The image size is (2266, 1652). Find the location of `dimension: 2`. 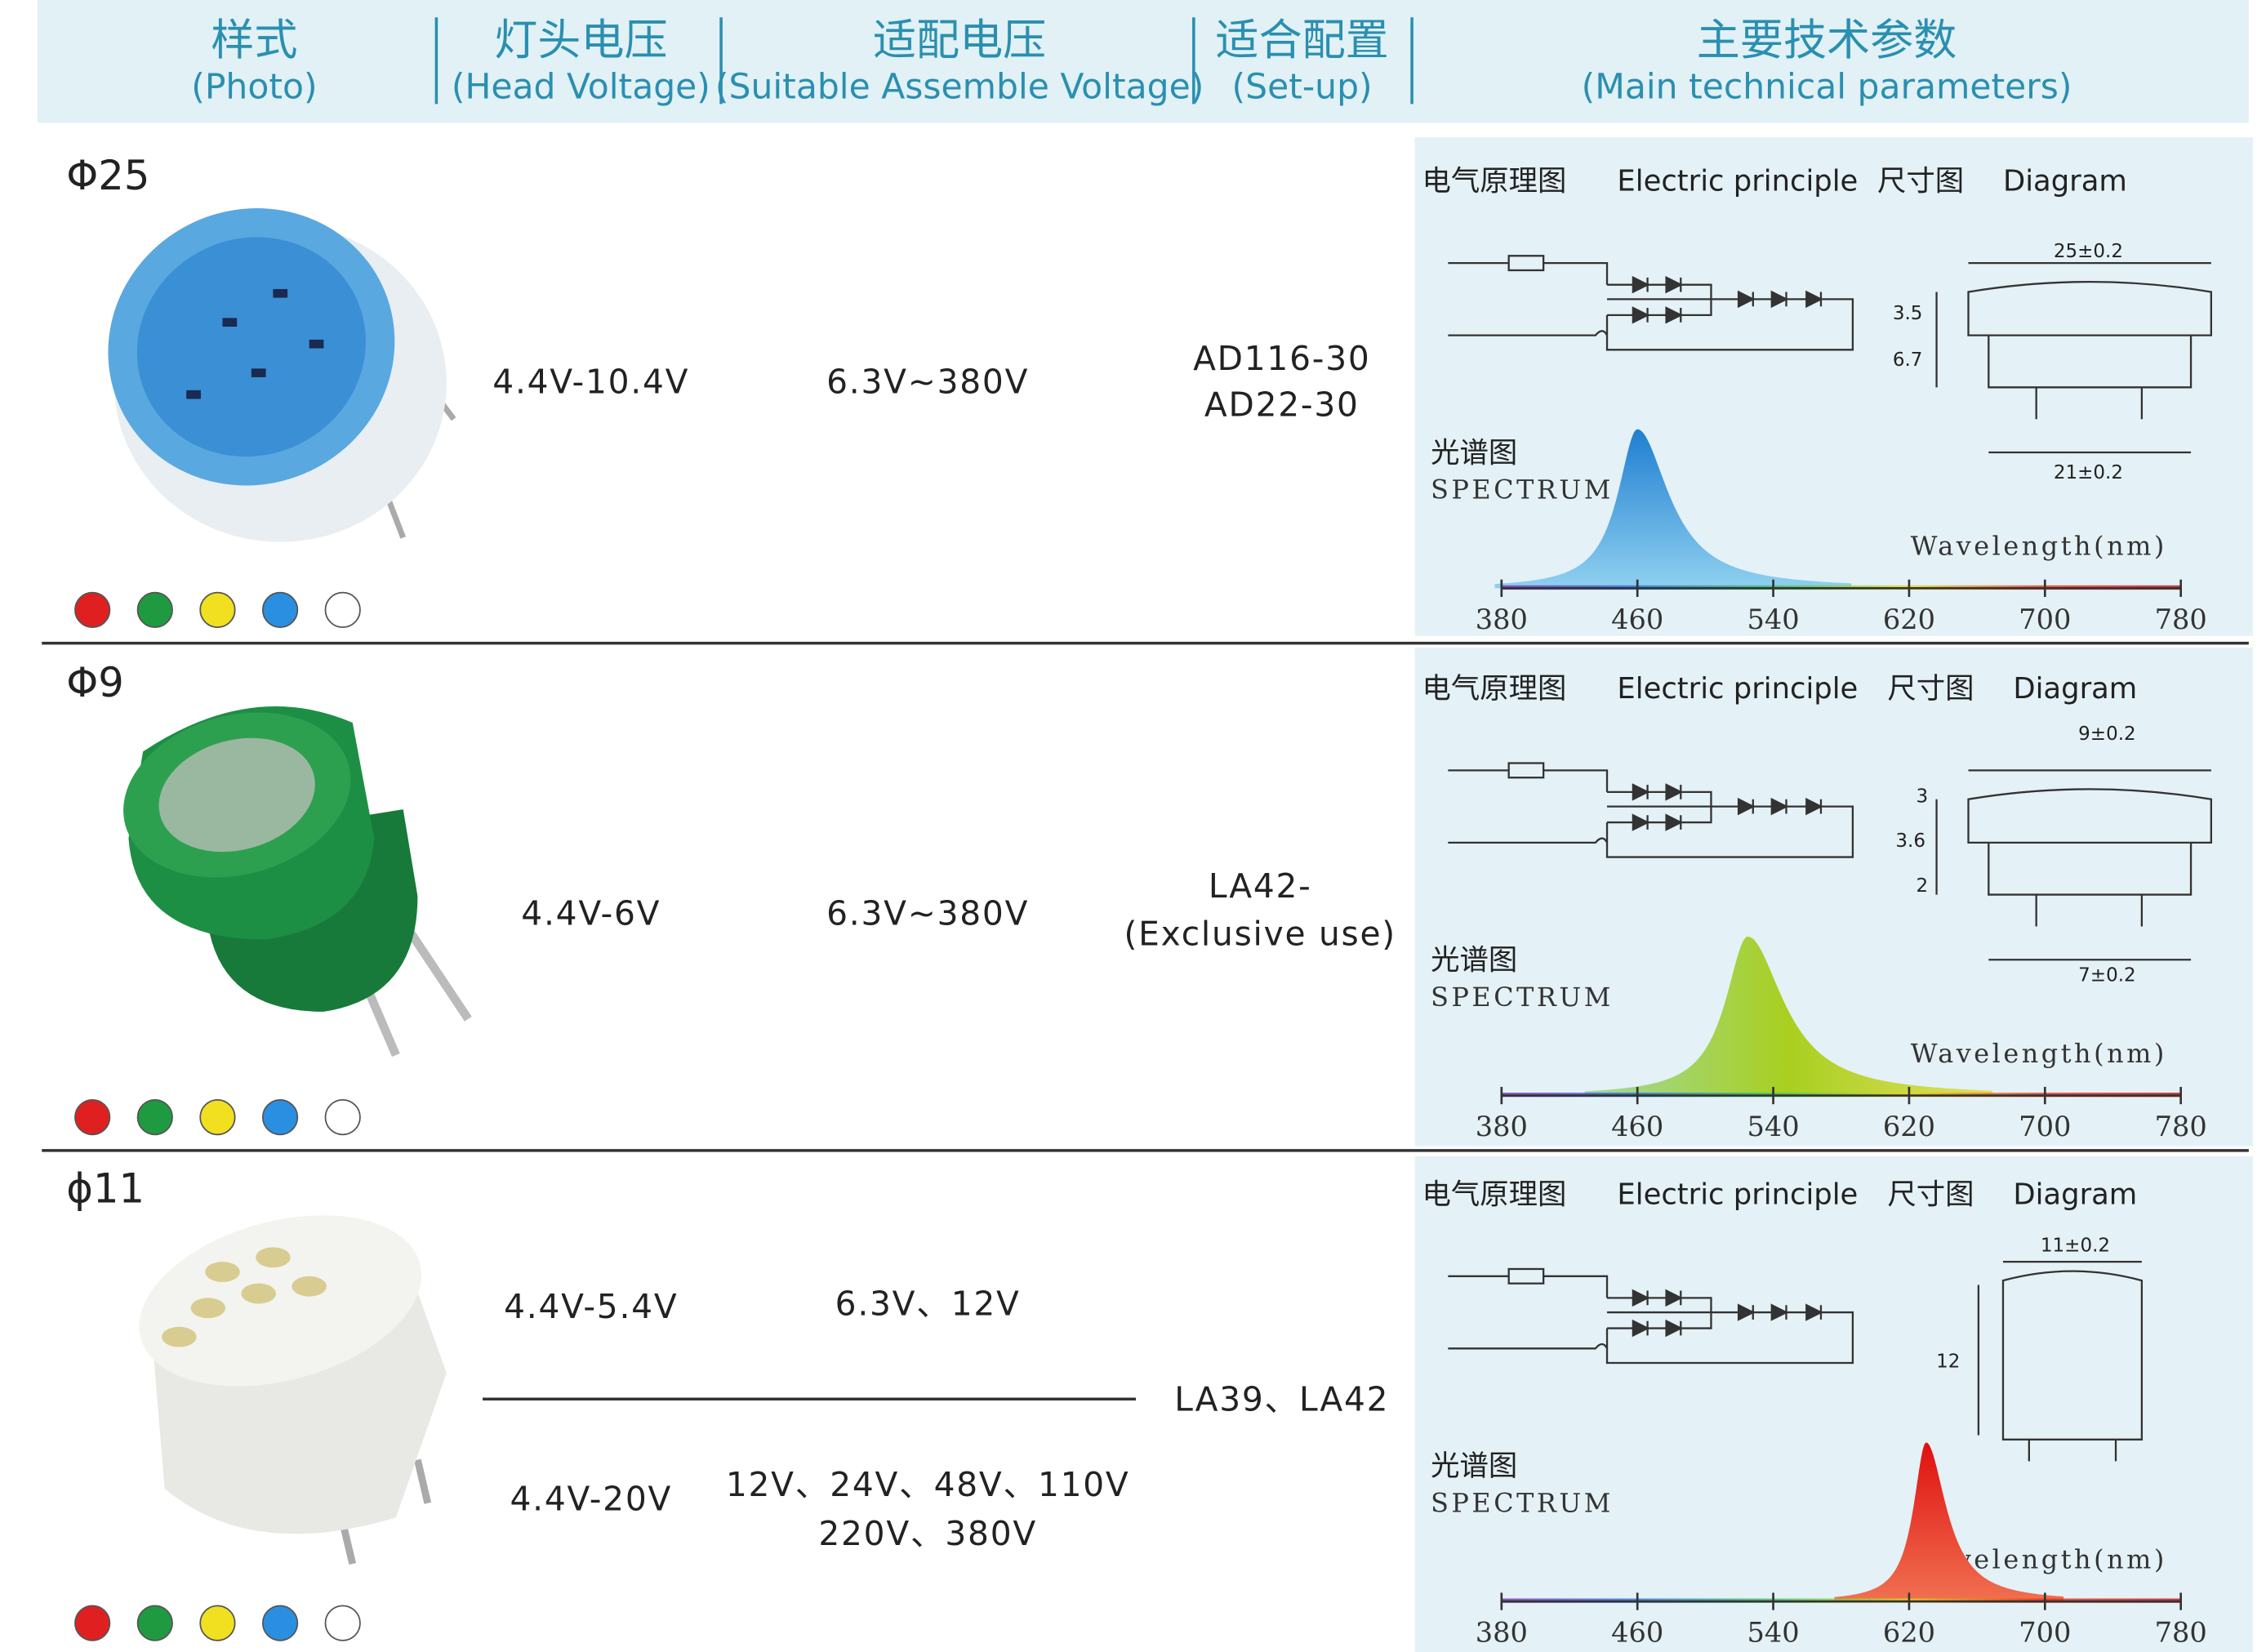

dimension: 2 is located at coordinates (1923, 886).